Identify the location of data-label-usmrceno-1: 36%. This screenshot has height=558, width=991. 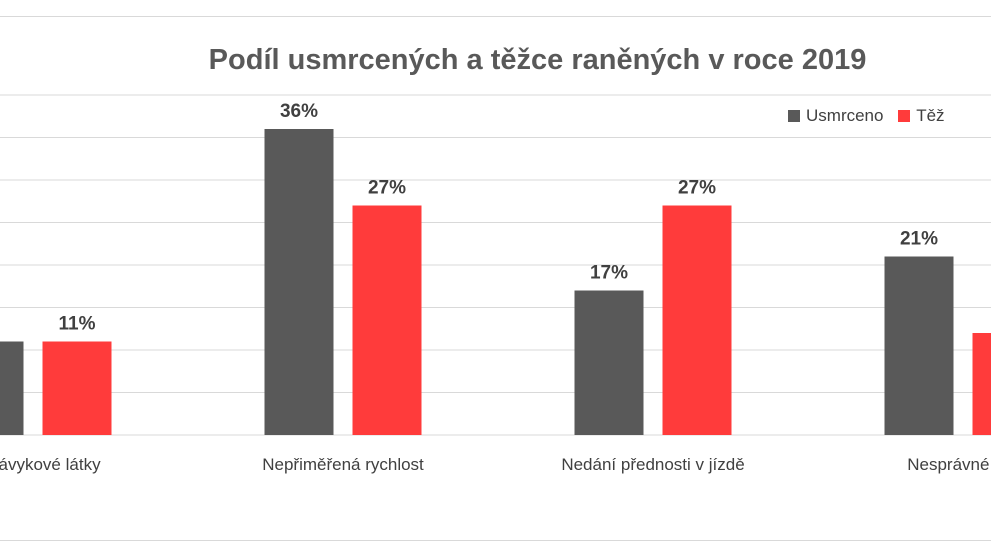
(299, 111).